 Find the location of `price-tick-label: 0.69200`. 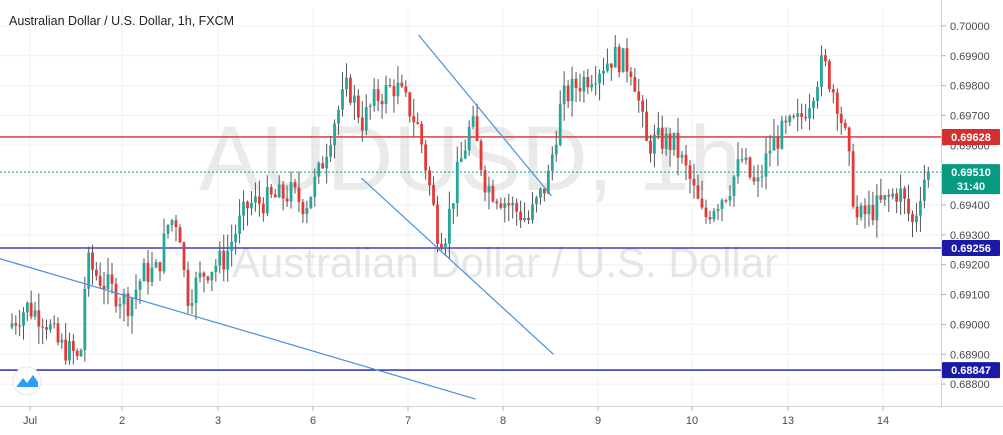

price-tick-label: 0.69200 is located at coordinates (970, 266).